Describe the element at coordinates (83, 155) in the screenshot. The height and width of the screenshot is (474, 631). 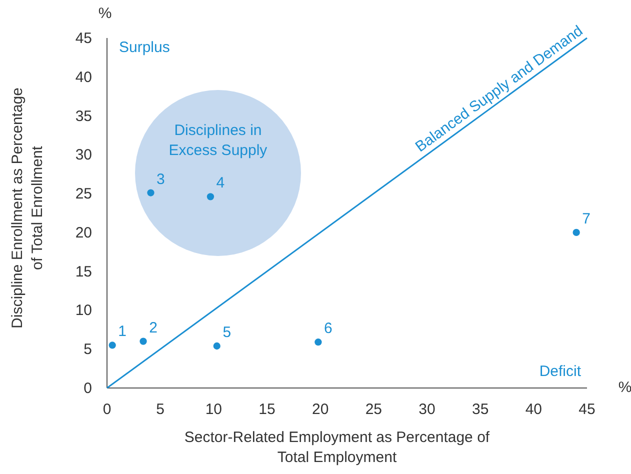
I see `y-tick-label: 30` at that location.